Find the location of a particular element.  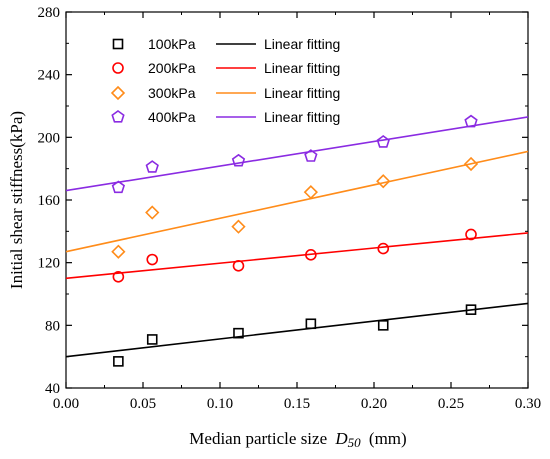

legend-fit-label-100kpa: Linear fitting is located at coordinates (302, 44).